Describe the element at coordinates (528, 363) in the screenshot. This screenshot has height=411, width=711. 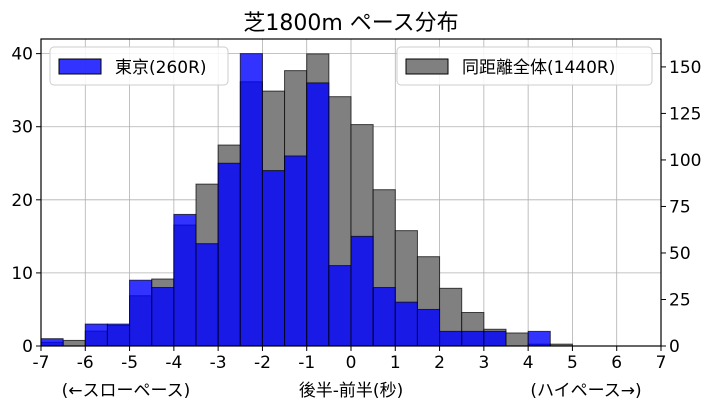
I see `x-tick-label: 4` at that location.